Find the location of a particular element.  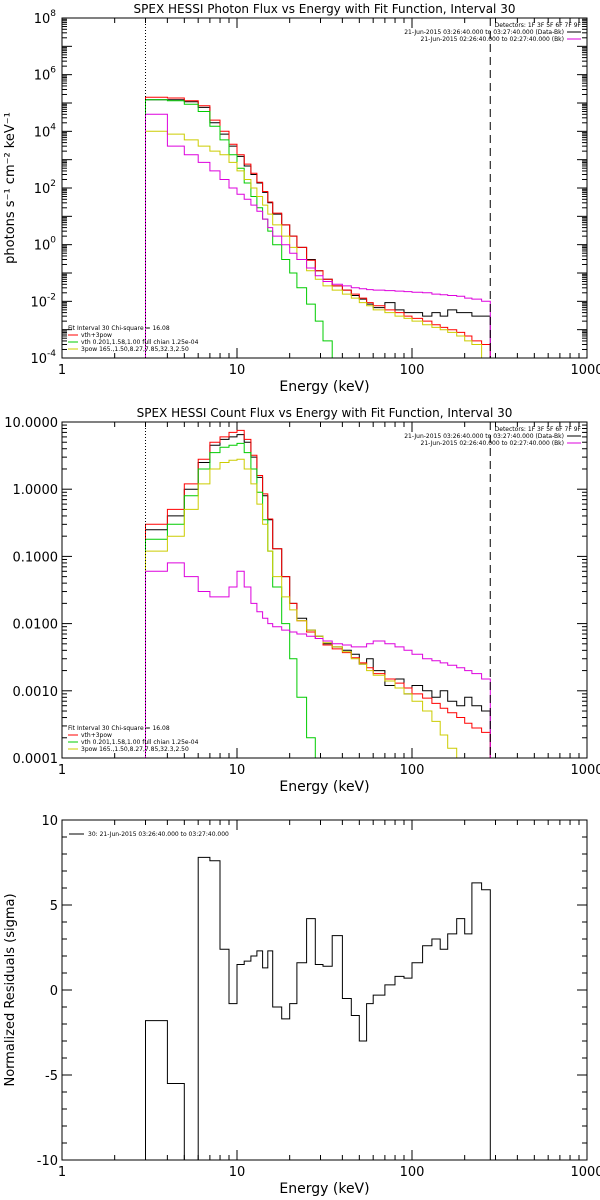

y-tick-label: 1.0000 is located at coordinates (36, 490).